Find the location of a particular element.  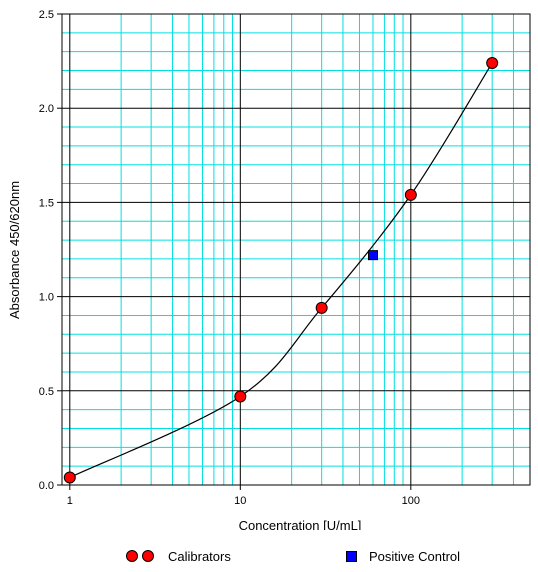

positive-control-marker-icon is located at coordinates (351, 556).